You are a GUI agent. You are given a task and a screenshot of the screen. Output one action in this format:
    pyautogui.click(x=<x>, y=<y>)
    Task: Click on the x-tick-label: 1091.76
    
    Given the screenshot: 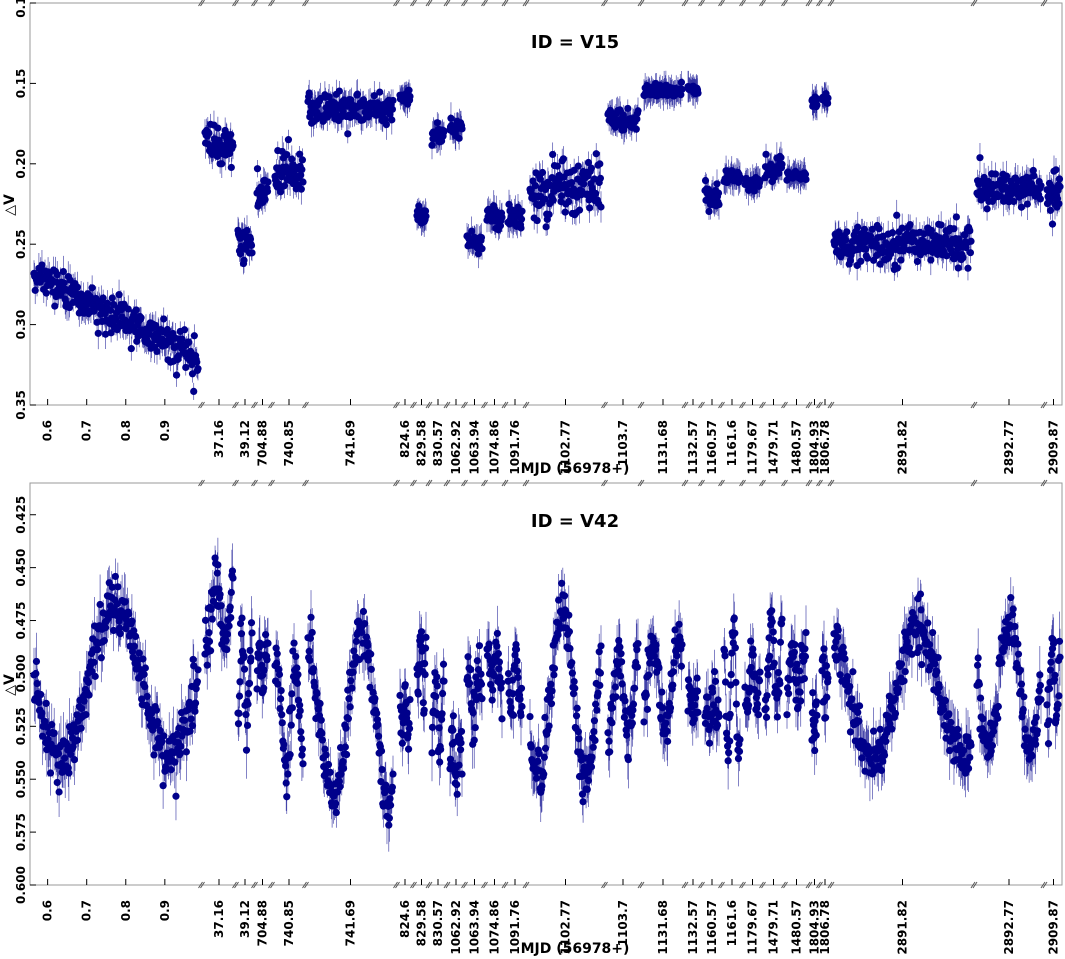 What is the action you would take?
    pyautogui.click(x=515, y=927)
    